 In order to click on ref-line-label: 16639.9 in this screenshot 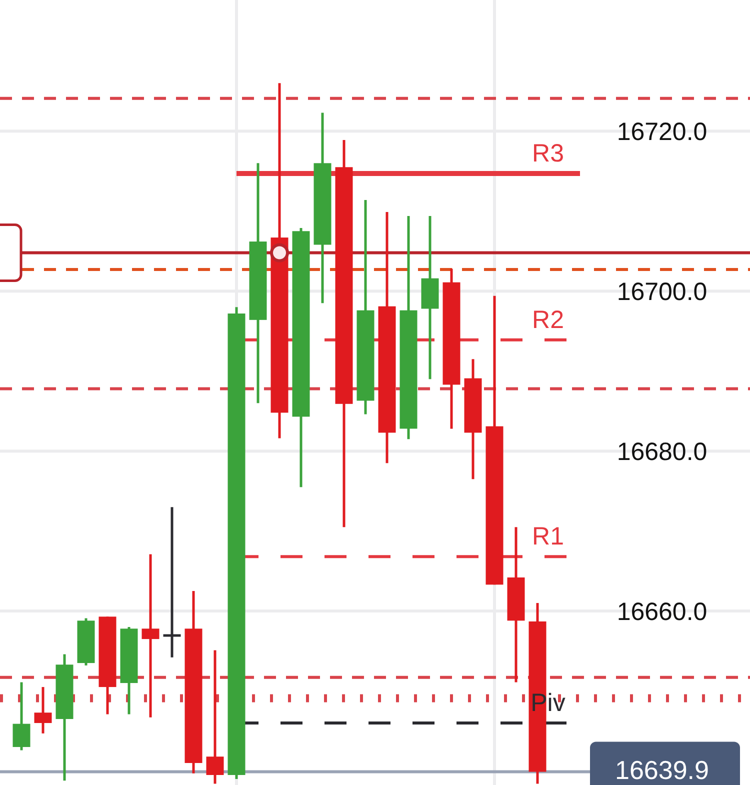, I will do `click(662, 769)`.